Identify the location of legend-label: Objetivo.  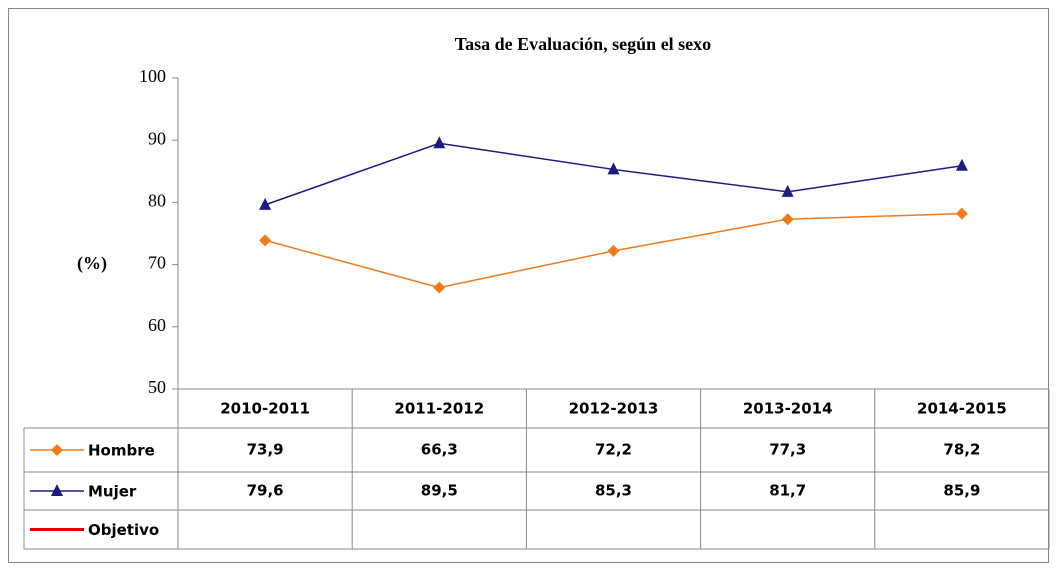
(123, 530).